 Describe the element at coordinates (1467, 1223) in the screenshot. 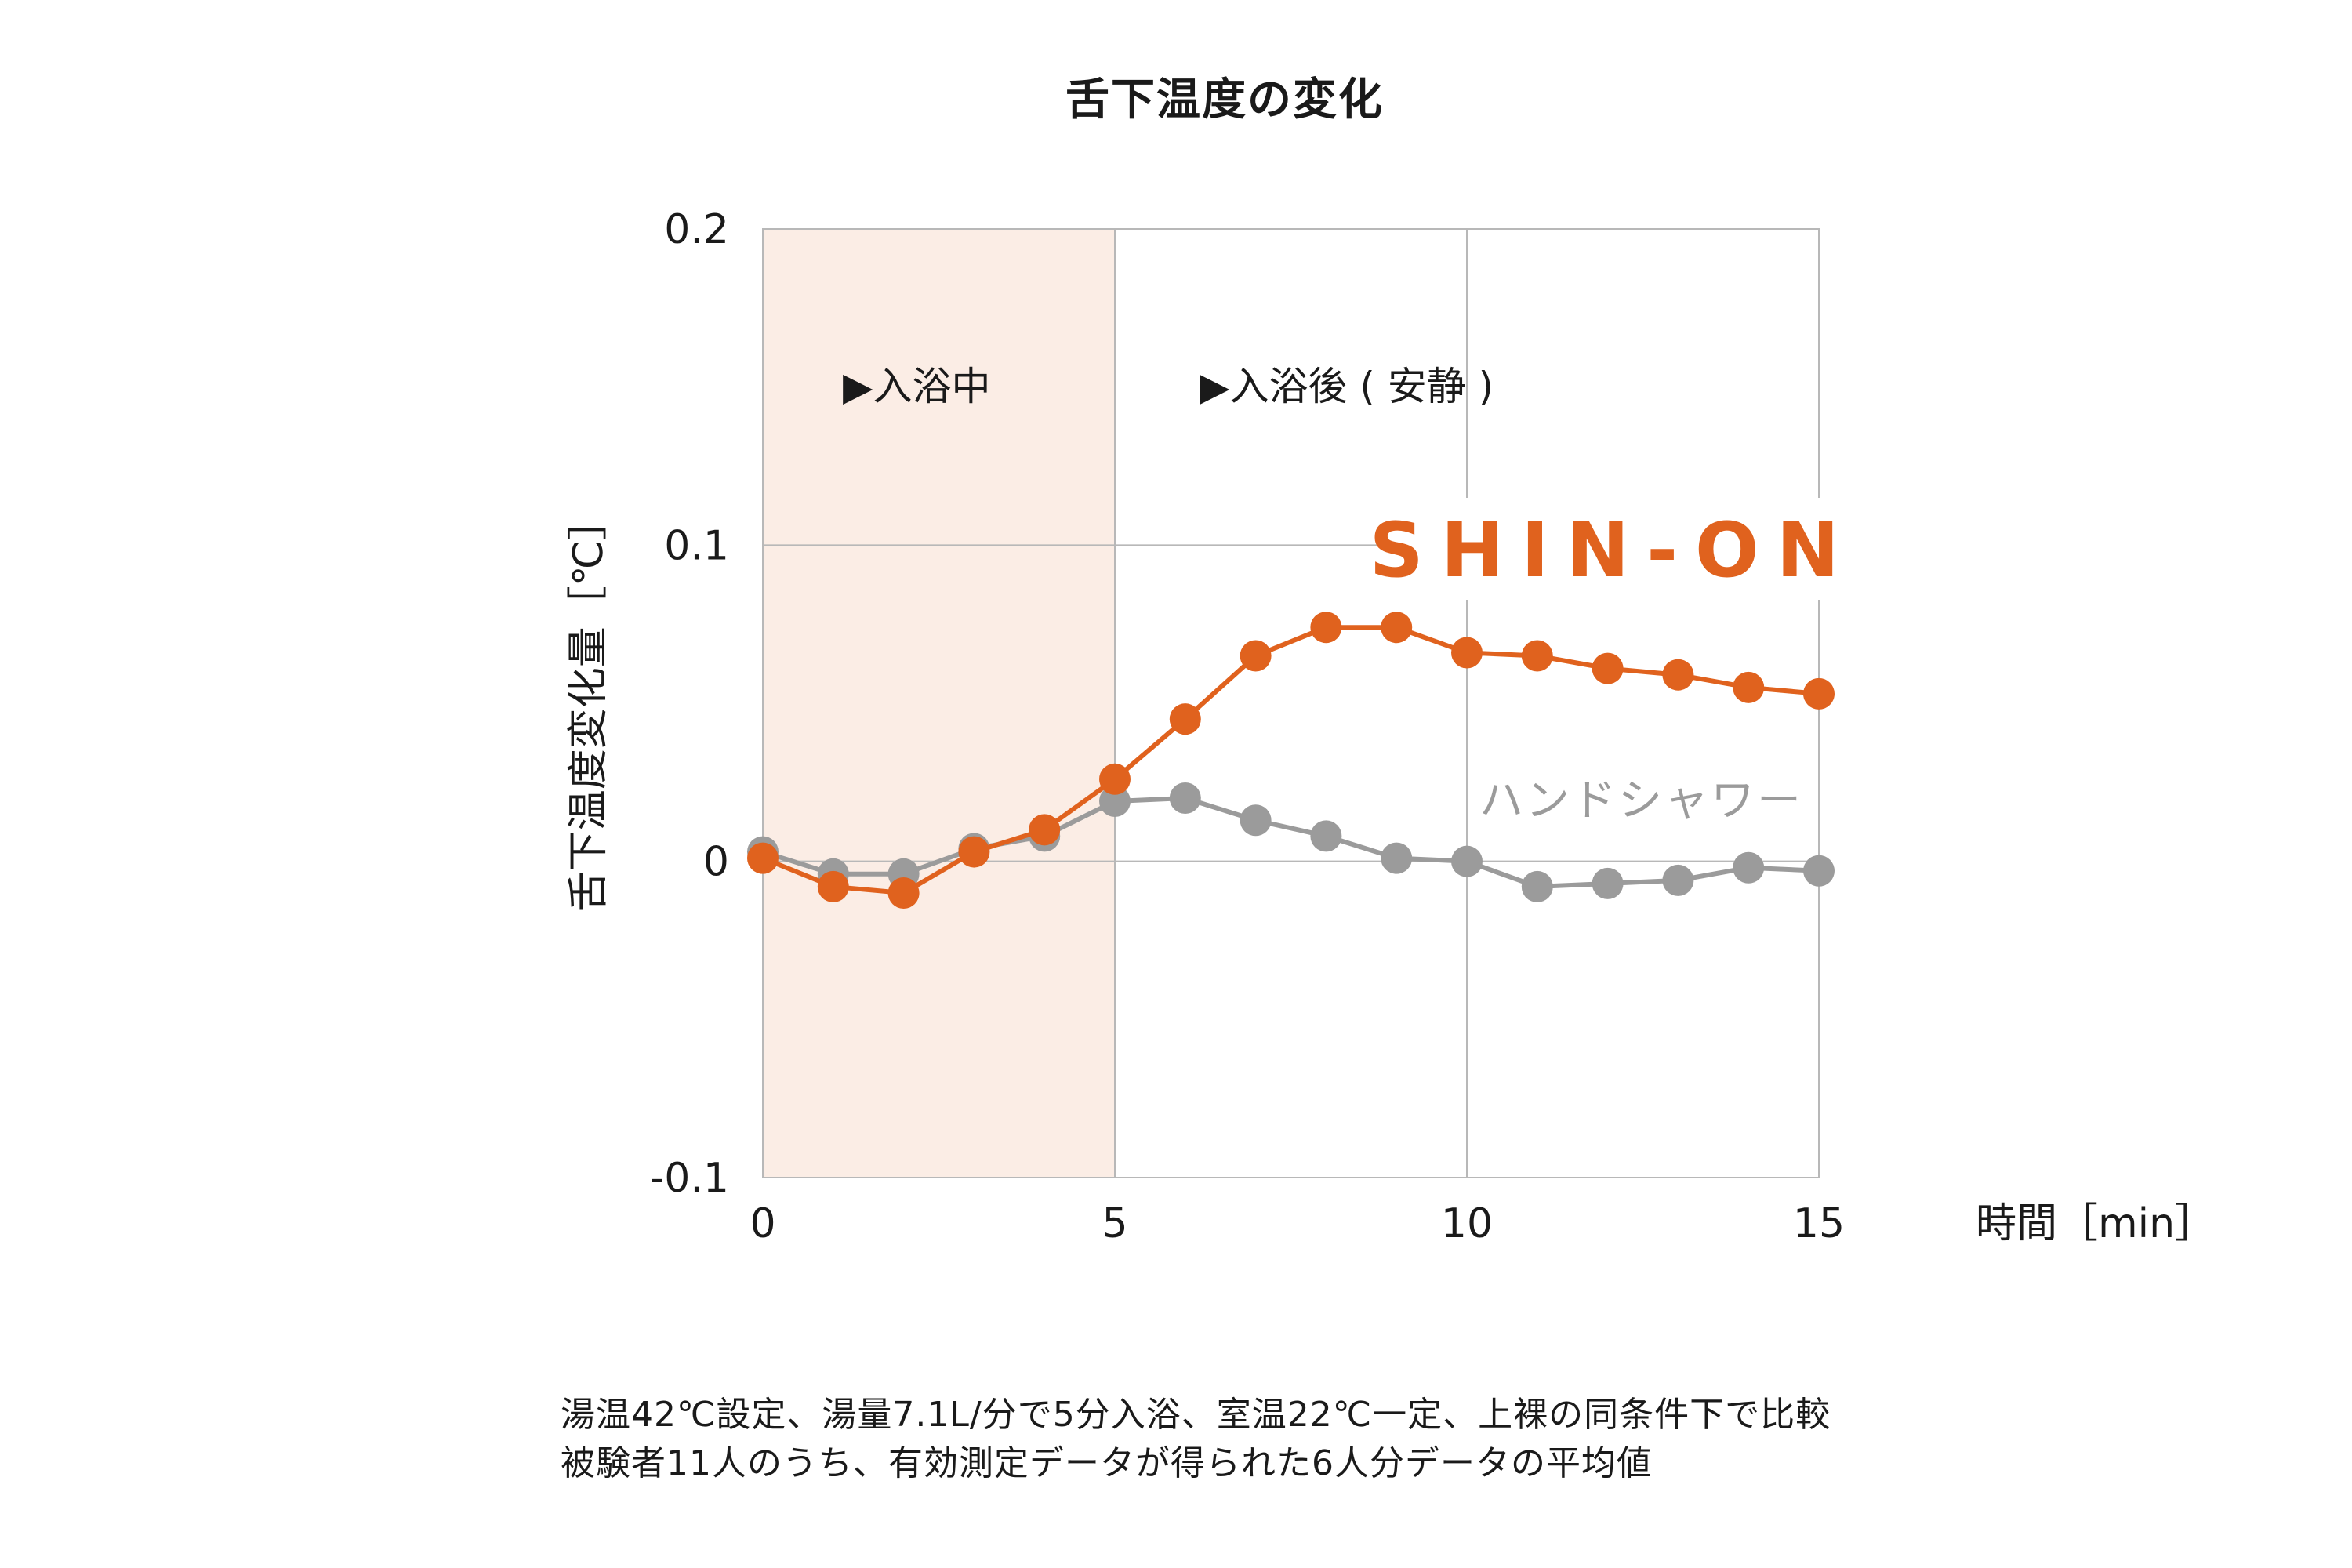

I see `x-tick-label: 10` at that location.